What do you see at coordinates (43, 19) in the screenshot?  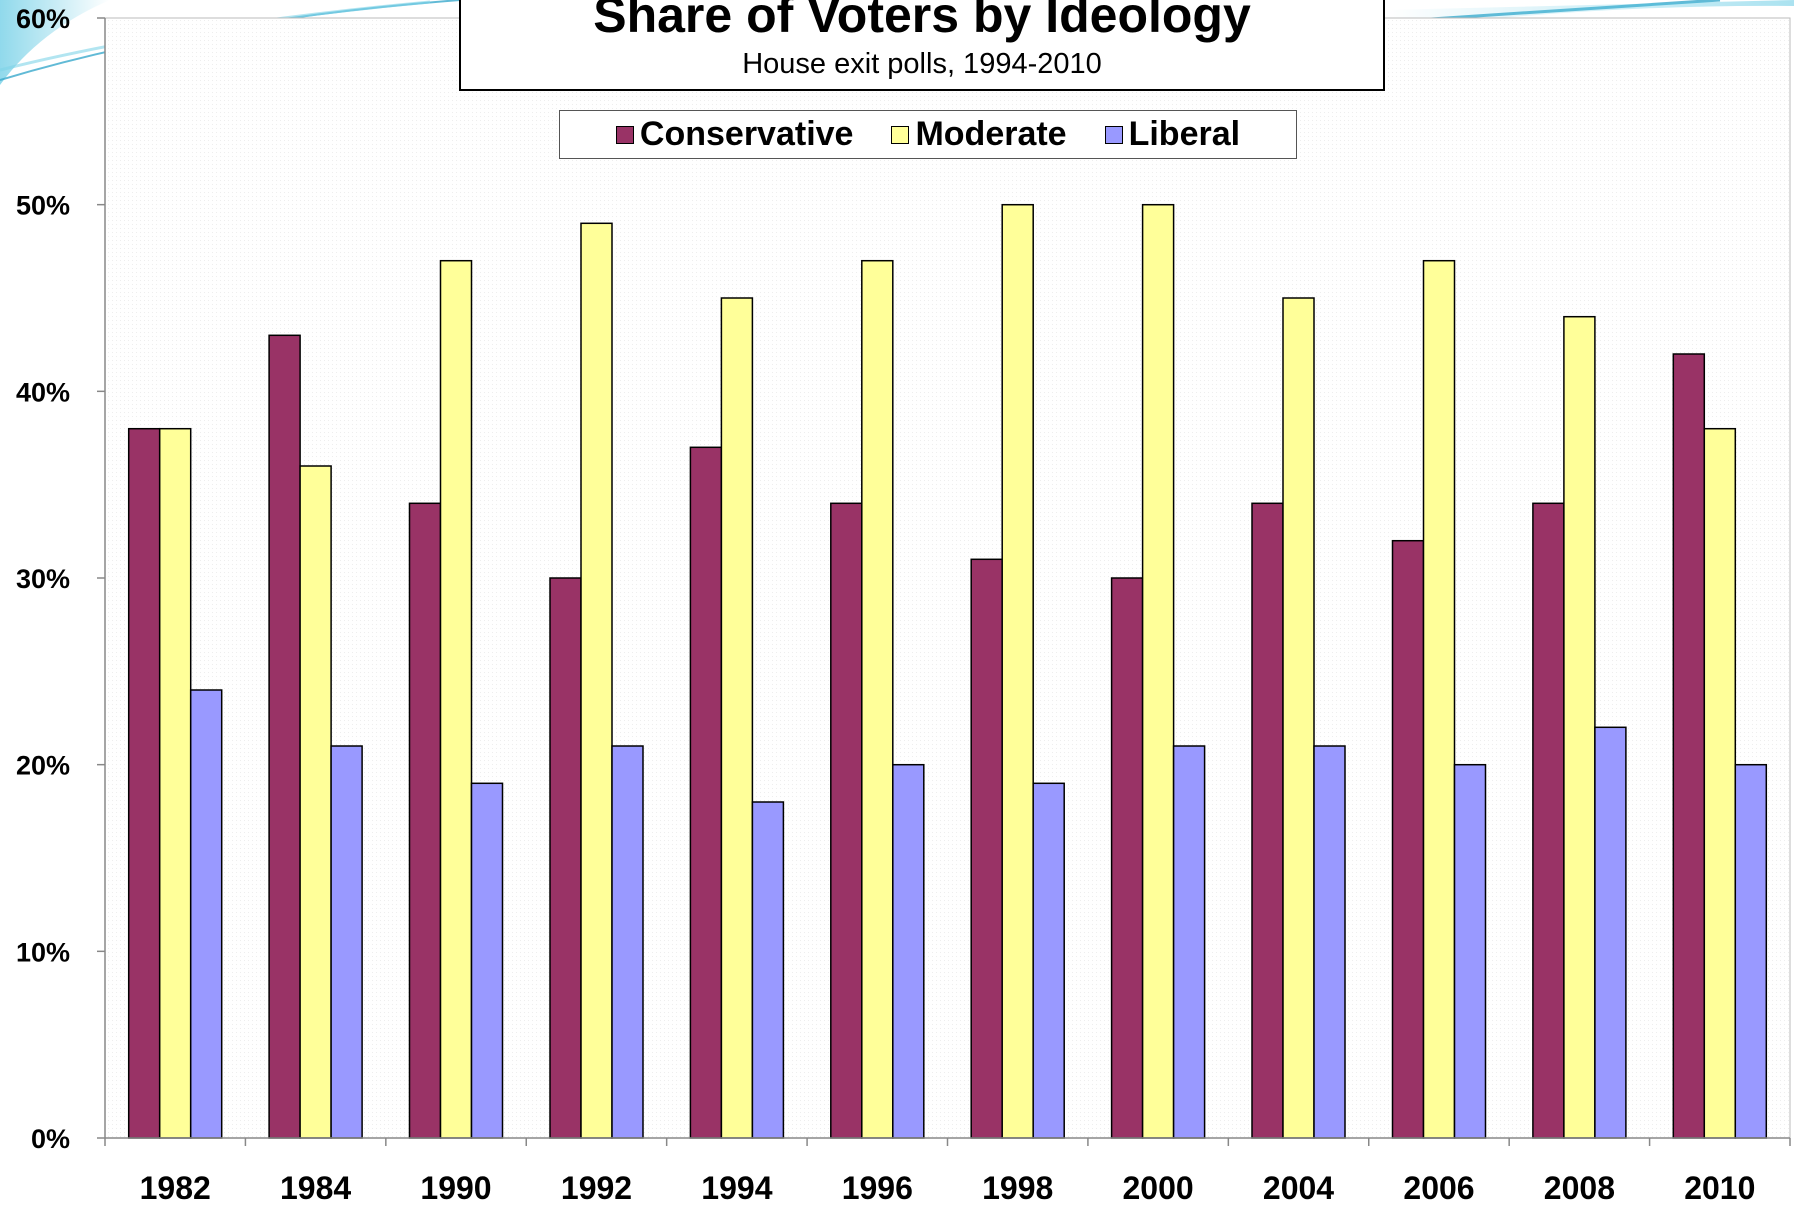 I see `y-tick-label: 60%` at bounding box center [43, 19].